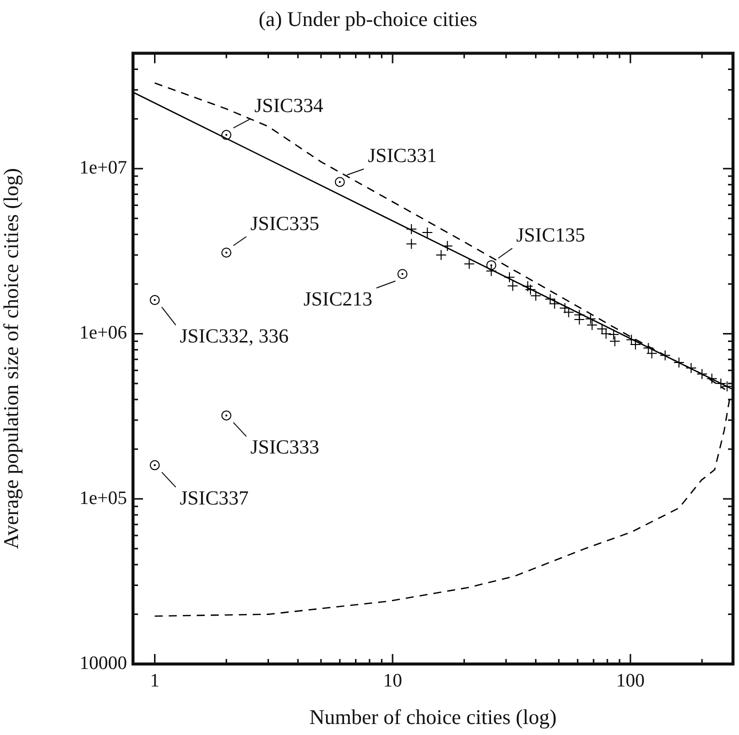  Describe the element at coordinates (103, 333) in the screenshot. I see `y-tick-label: 1e+06` at that location.